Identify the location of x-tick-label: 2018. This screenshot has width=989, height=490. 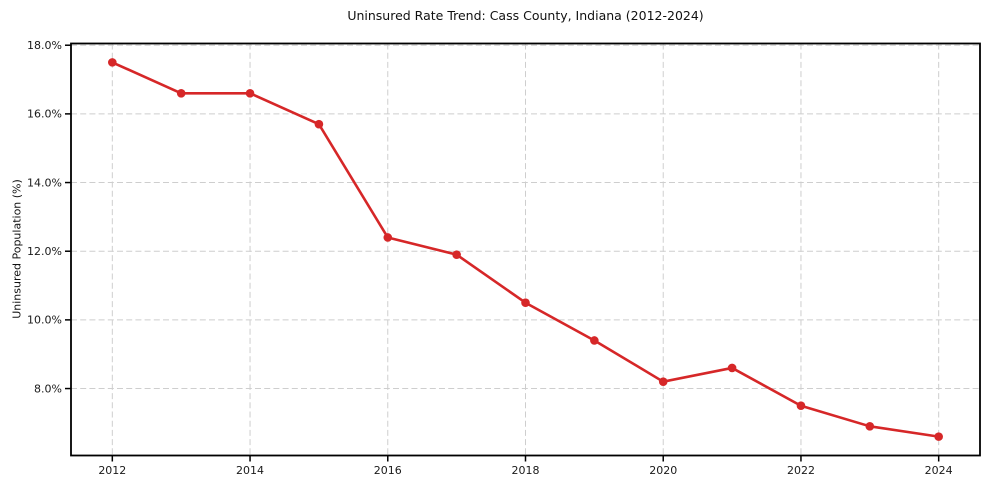
(526, 470).